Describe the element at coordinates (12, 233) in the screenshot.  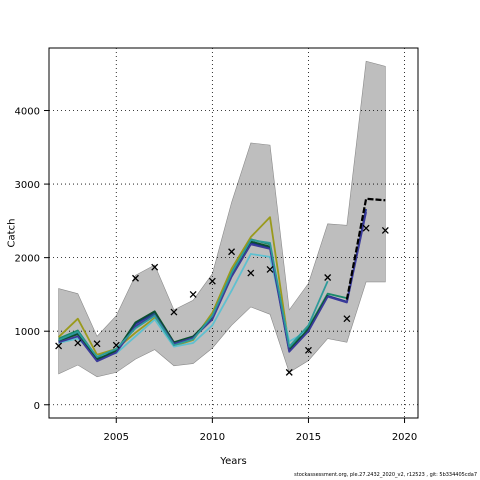
I see `y-axis-title: Catch` at that location.